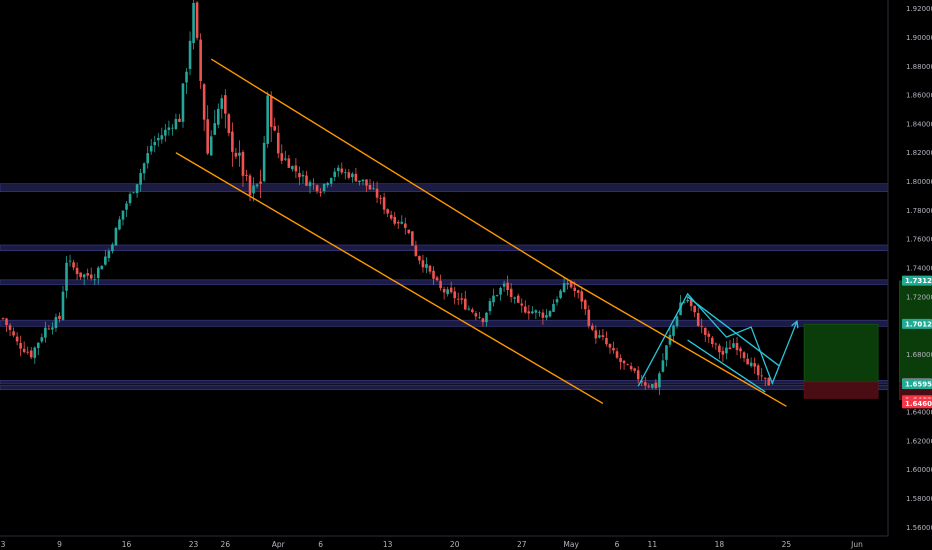  Describe the element at coordinates (919, 470) in the screenshot. I see `y-tick-label: 1.60000` at that location.